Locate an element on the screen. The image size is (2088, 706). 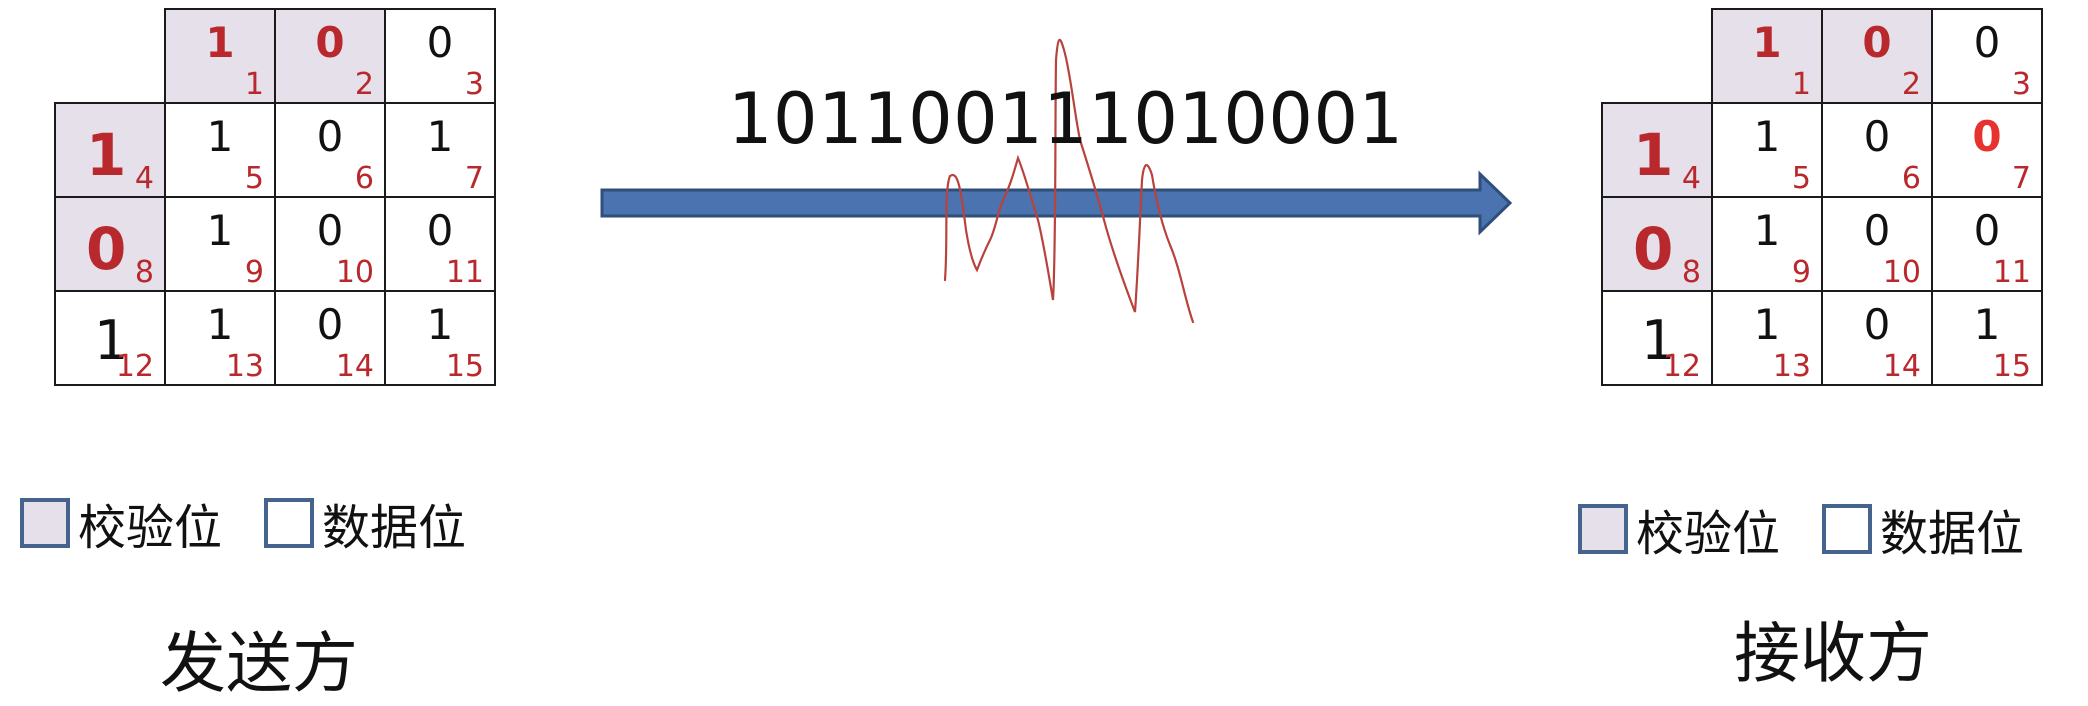
transmitted-bitstring: 101100111010001 is located at coordinates (1066, 119).